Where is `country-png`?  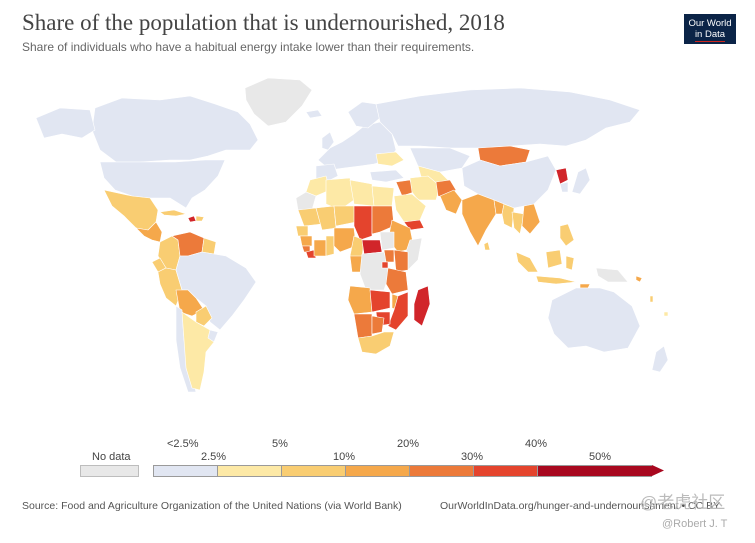
country-png is located at coordinates (612, 275).